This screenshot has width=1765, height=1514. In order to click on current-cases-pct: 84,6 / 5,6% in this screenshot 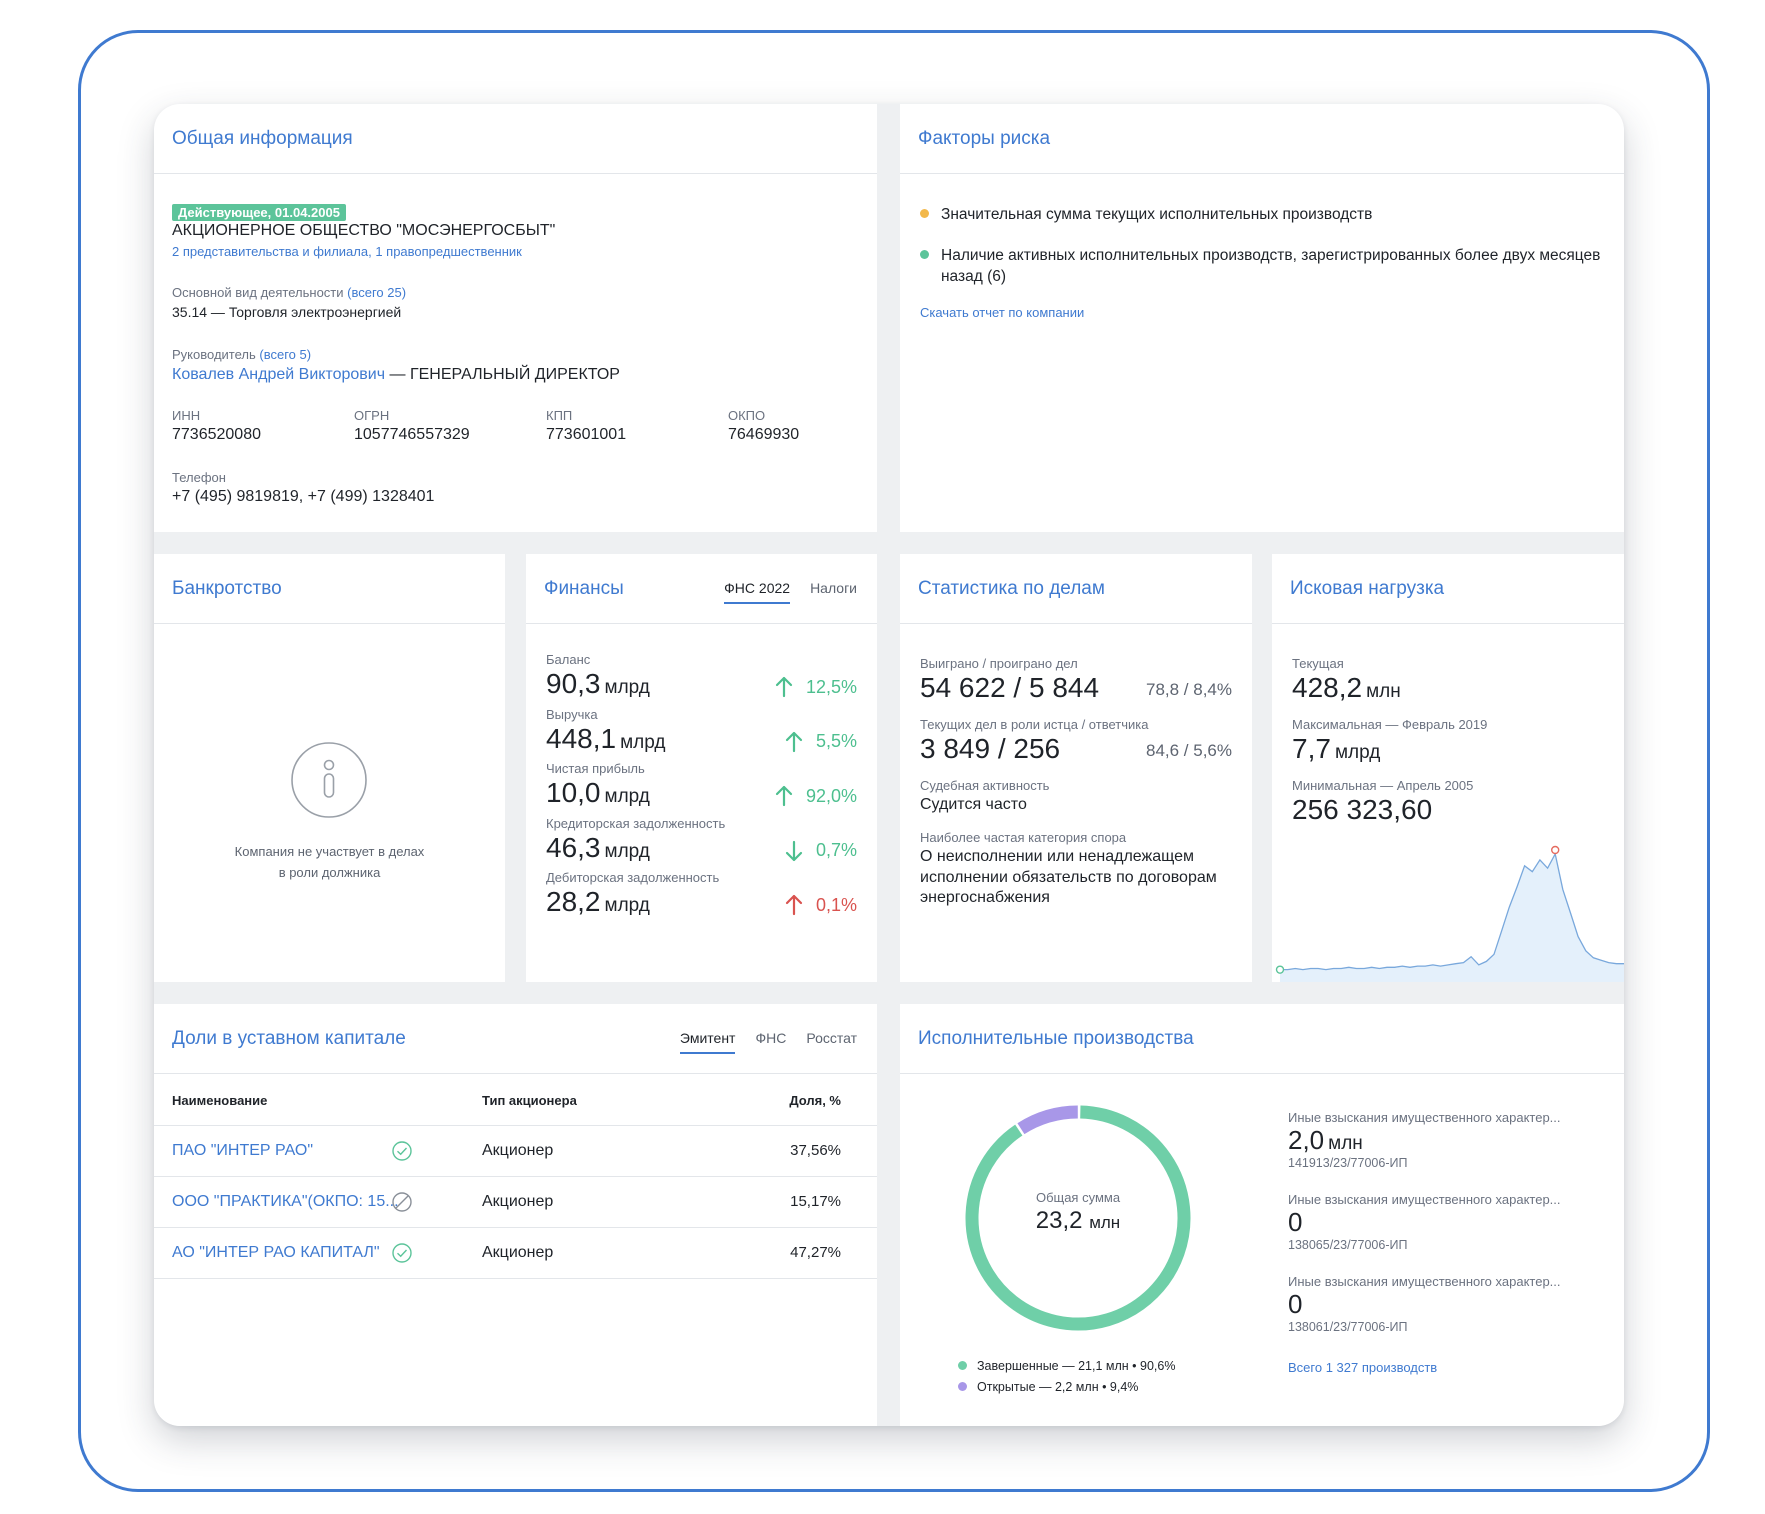, I will do `click(1188, 750)`.